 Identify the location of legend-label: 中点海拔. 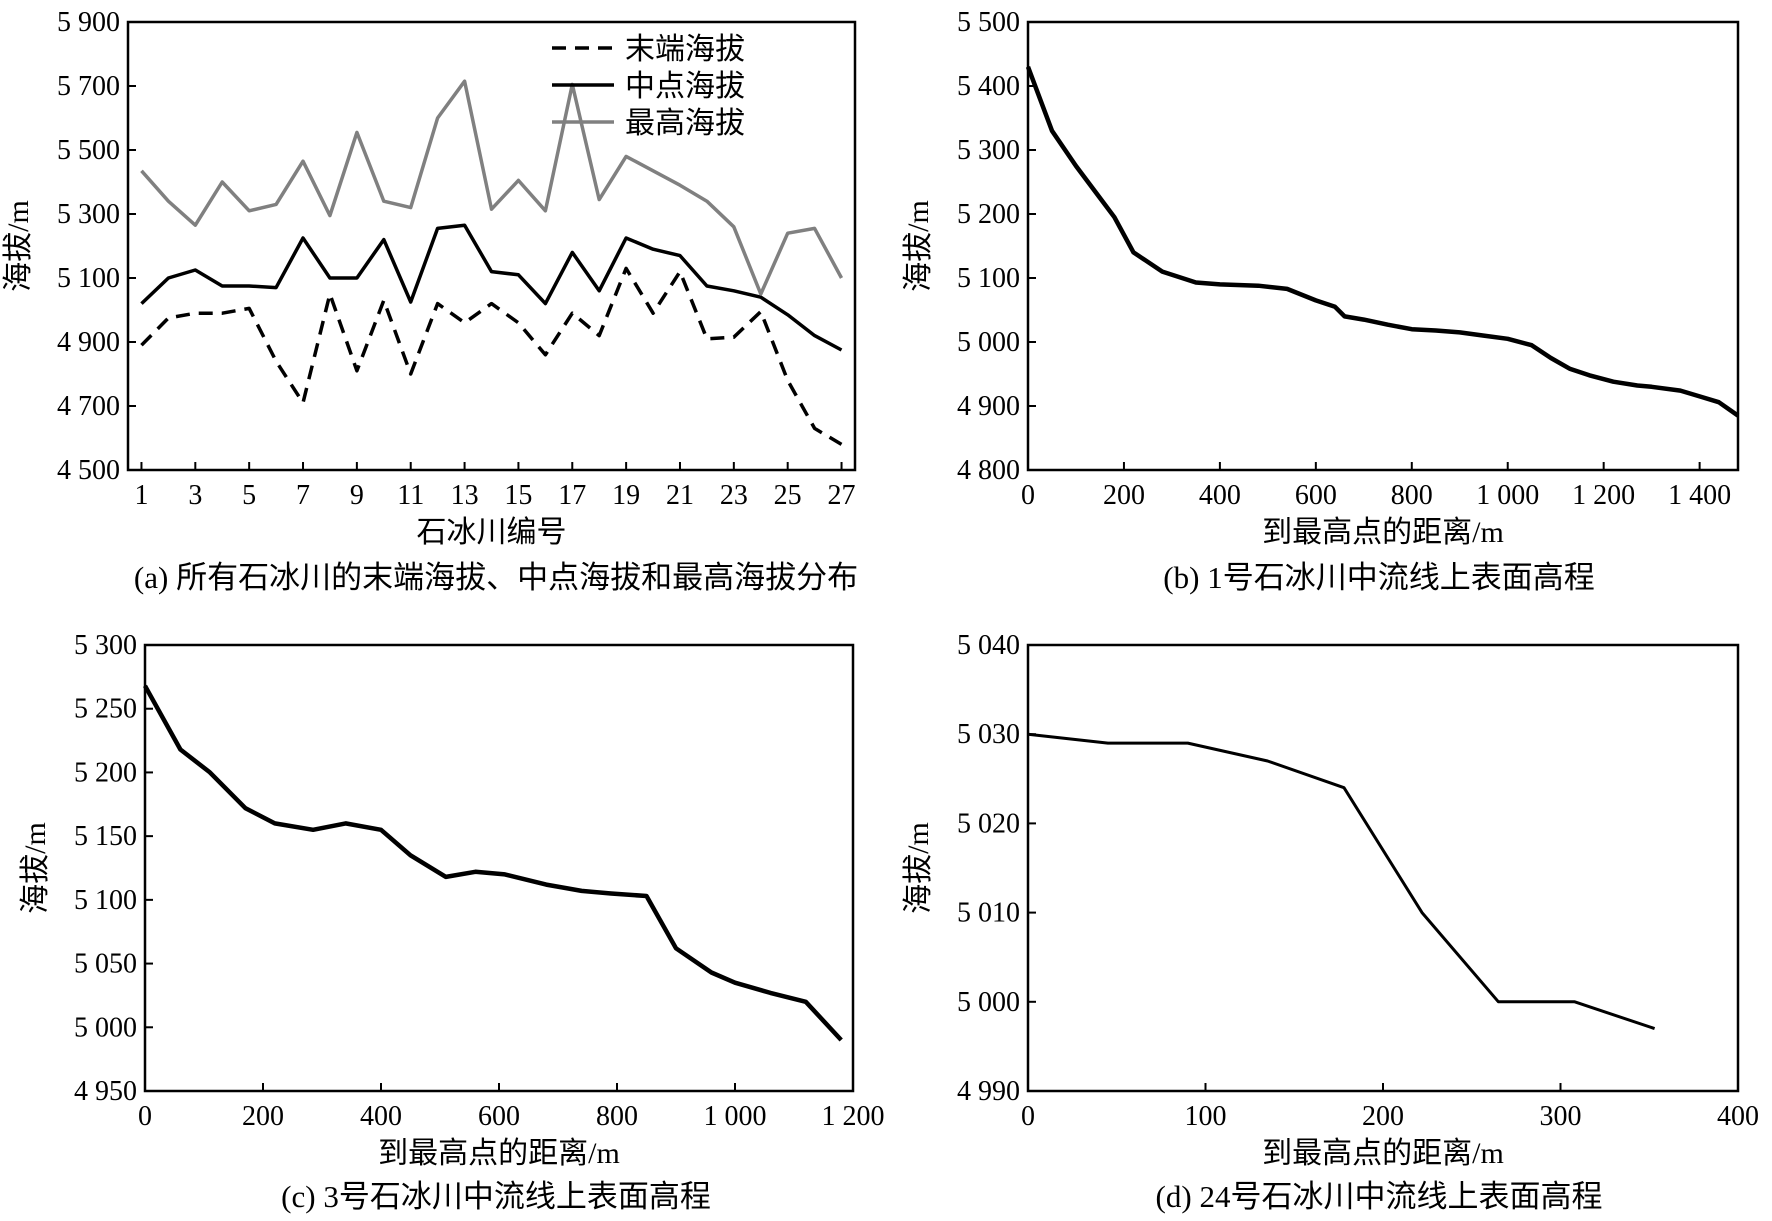
(685, 86).